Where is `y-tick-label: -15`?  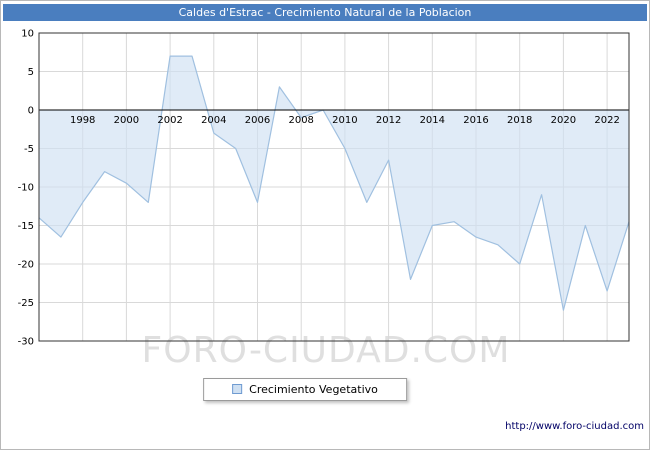
y-tick-label: -15 is located at coordinates (26, 226).